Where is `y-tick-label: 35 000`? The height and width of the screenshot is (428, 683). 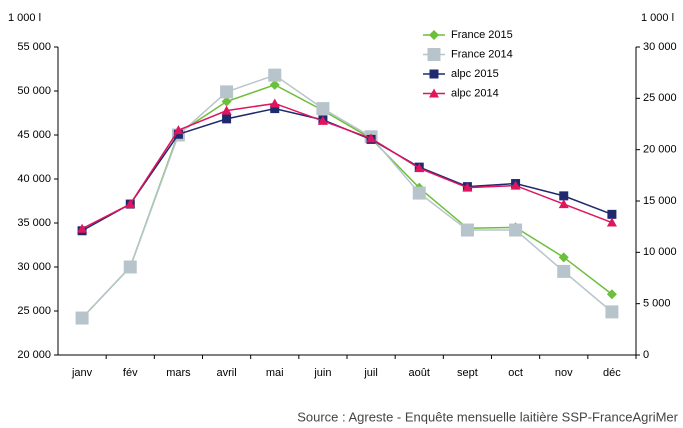
y-tick-label: 35 000 is located at coordinates (34, 223).